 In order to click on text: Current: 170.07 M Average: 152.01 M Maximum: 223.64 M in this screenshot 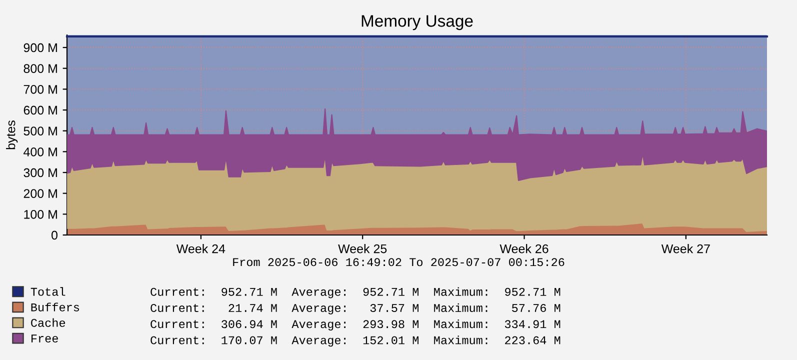, I will do `click(355, 341)`.